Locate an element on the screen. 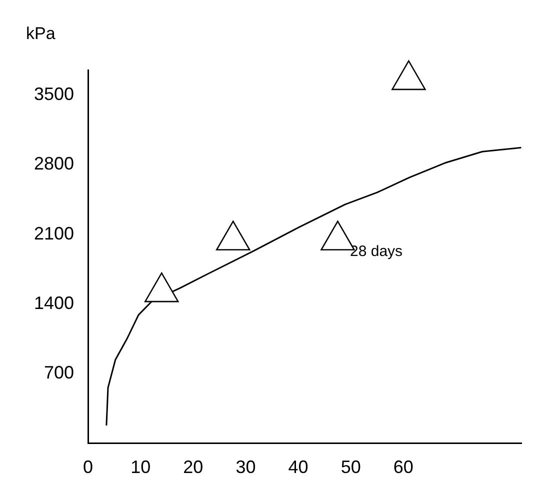  x-tick-label: 50 is located at coordinates (350, 467).